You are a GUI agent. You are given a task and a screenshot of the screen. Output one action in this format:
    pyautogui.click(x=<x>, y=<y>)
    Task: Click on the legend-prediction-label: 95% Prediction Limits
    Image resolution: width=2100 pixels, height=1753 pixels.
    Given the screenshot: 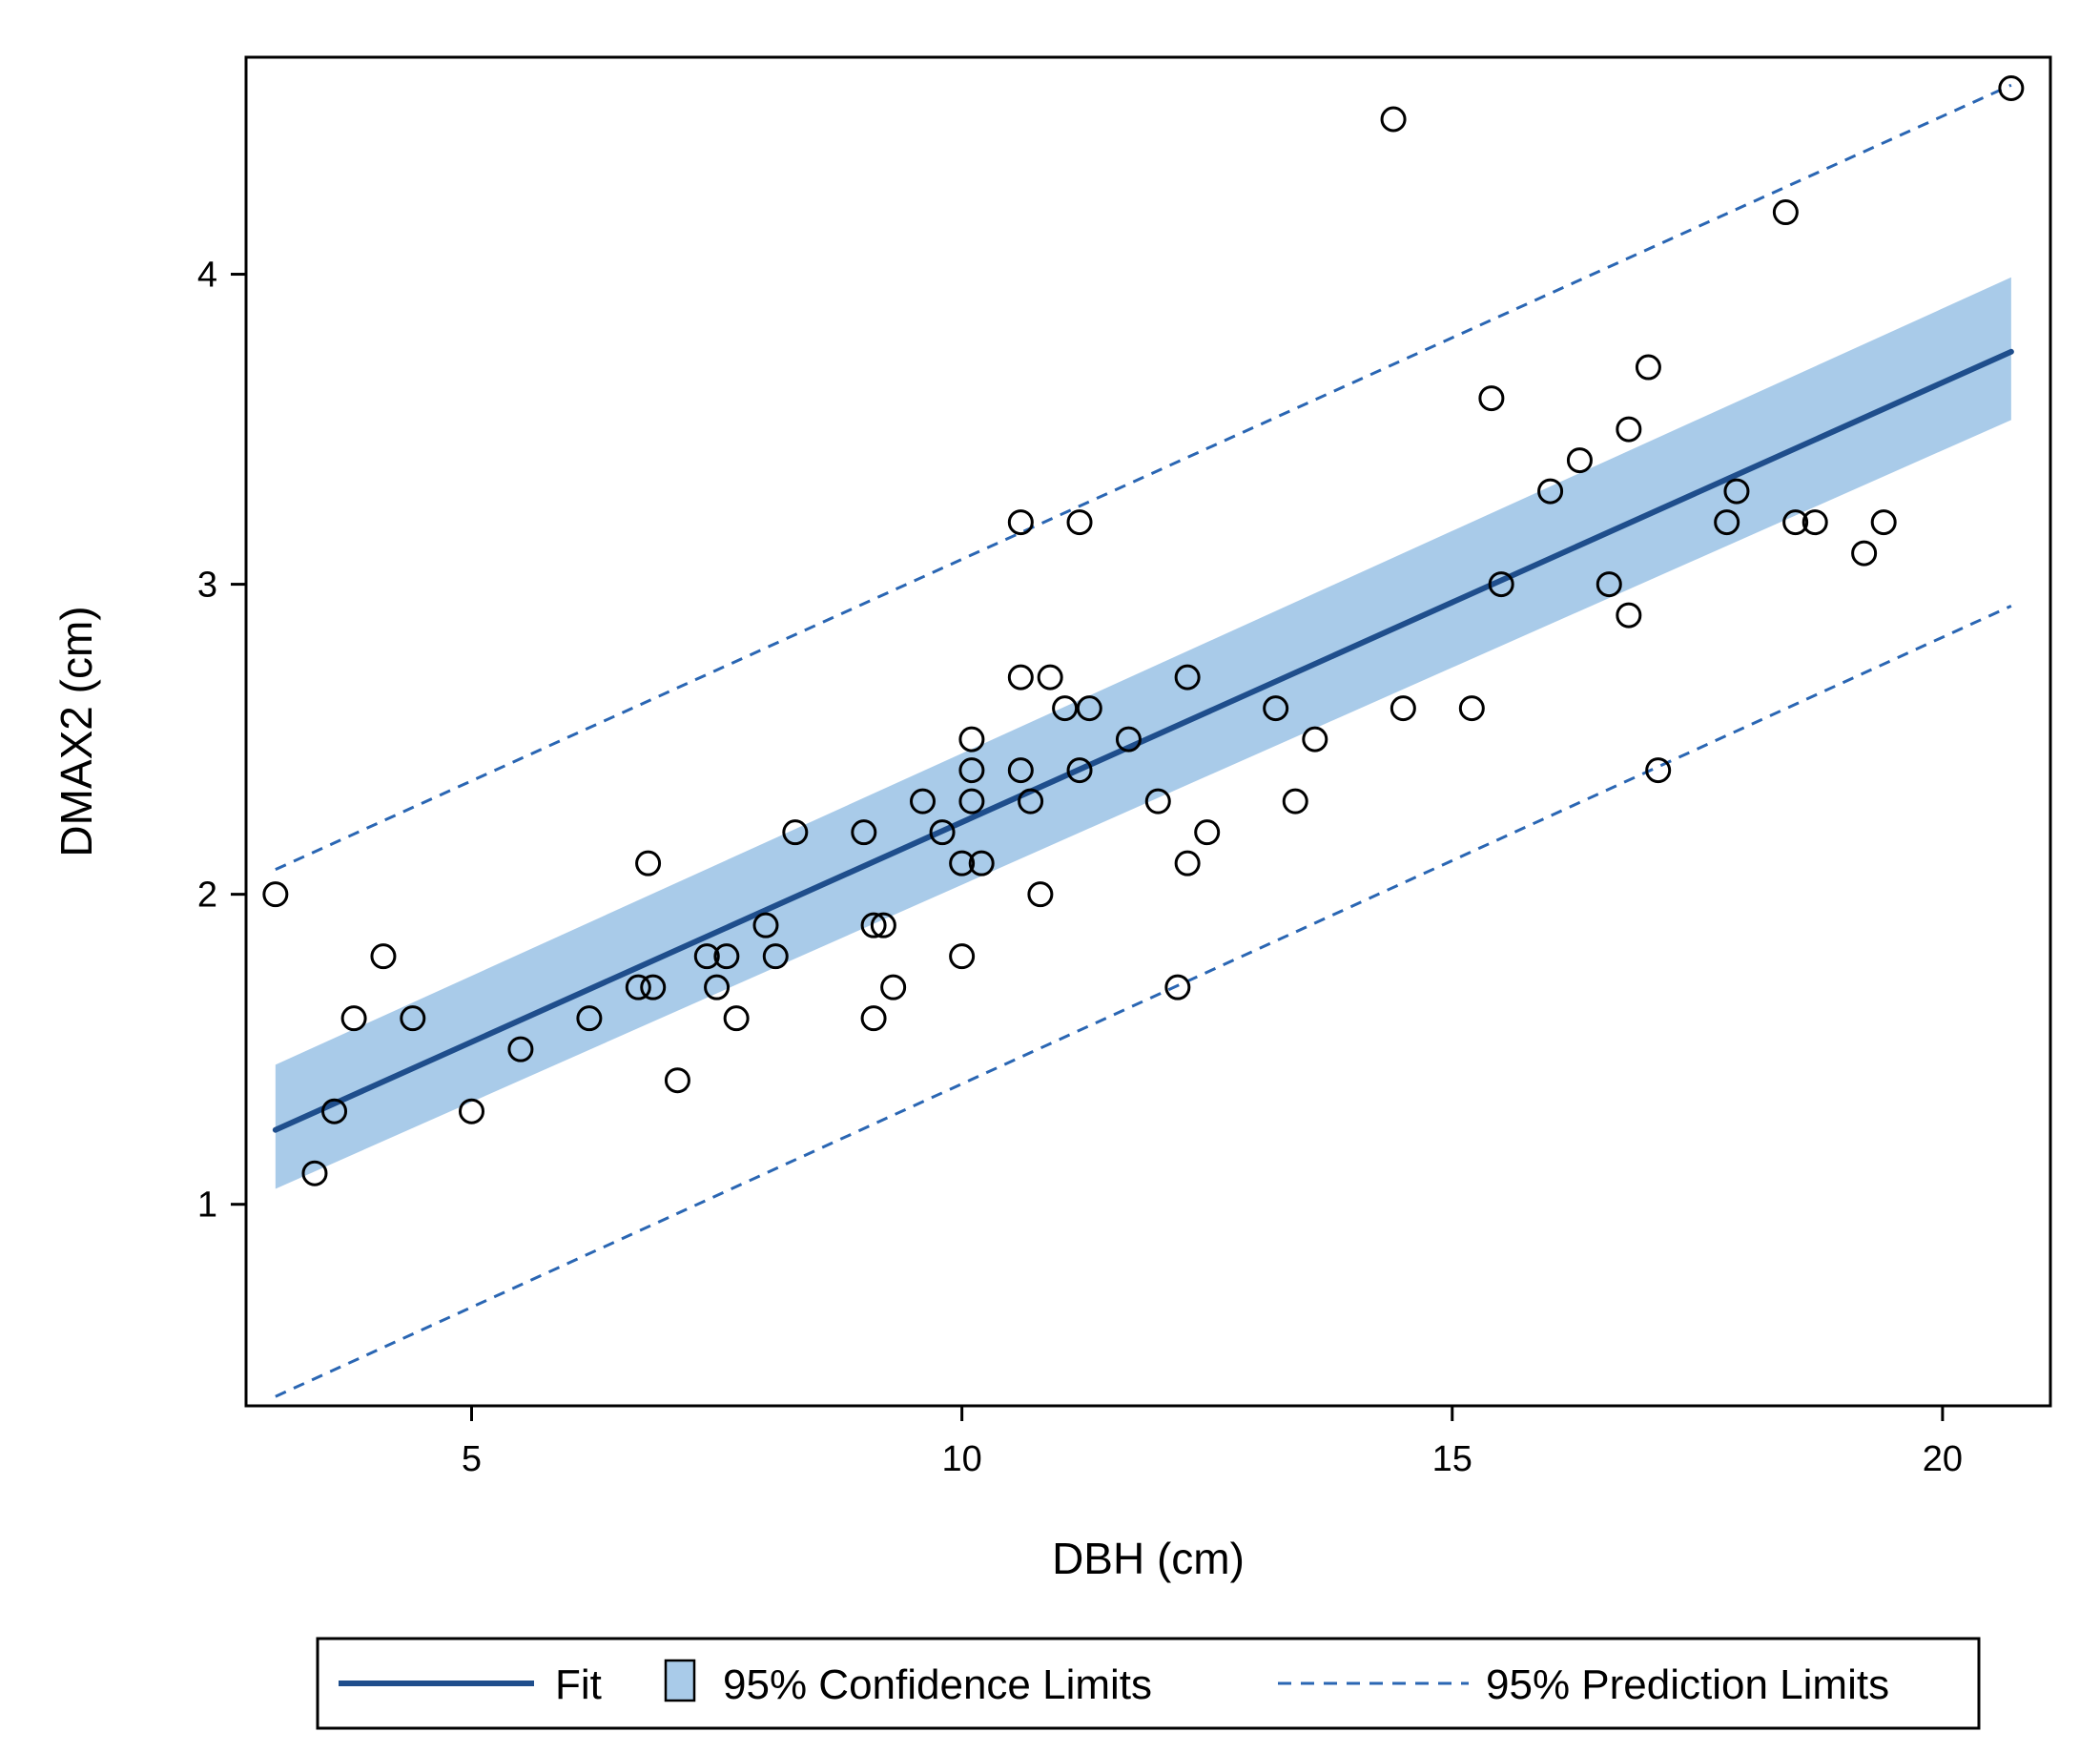 What is the action you would take?
    pyautogui.click(x=1687, y=1684)
    